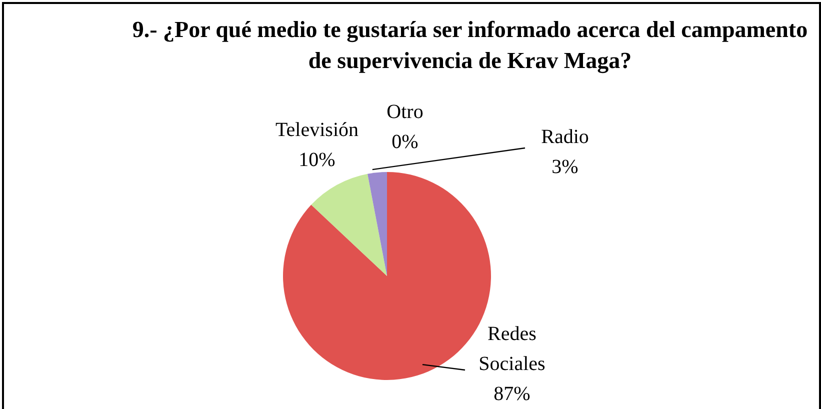  What do you see at coordinates (405, 112) in the screenshot?
I see `category-label: Otro` at bounding box center [405, 112].